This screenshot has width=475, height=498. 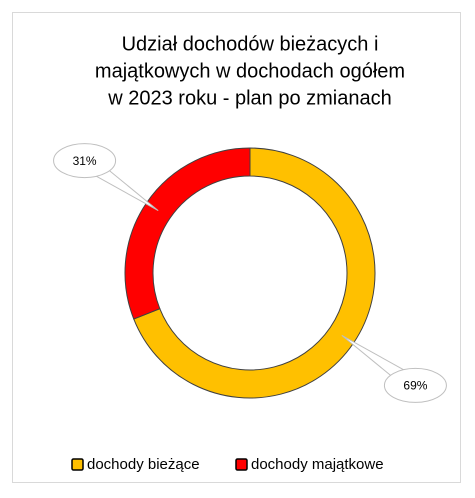 I want to click on data-label: 31%, so click(x=85, y=161).